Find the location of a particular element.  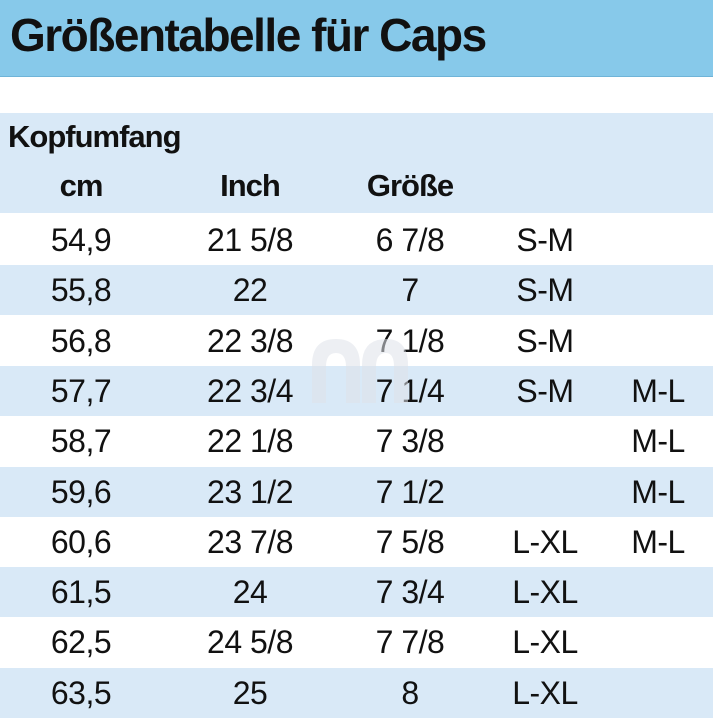

cell-size: 7 1/4 is located at coordinates (410, 390).